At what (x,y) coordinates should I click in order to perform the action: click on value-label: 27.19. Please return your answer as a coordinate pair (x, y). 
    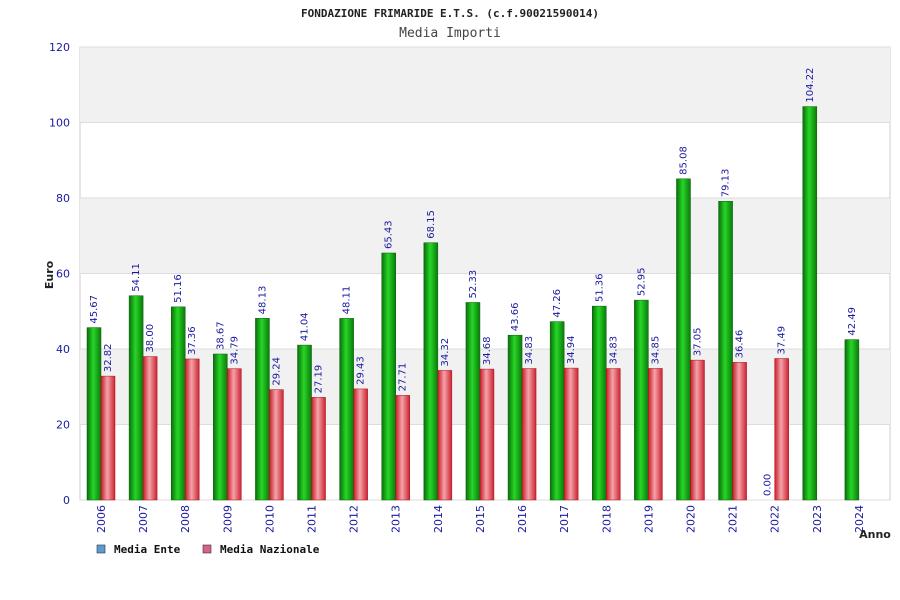
    Looking at the image, I should click on (319, 379).